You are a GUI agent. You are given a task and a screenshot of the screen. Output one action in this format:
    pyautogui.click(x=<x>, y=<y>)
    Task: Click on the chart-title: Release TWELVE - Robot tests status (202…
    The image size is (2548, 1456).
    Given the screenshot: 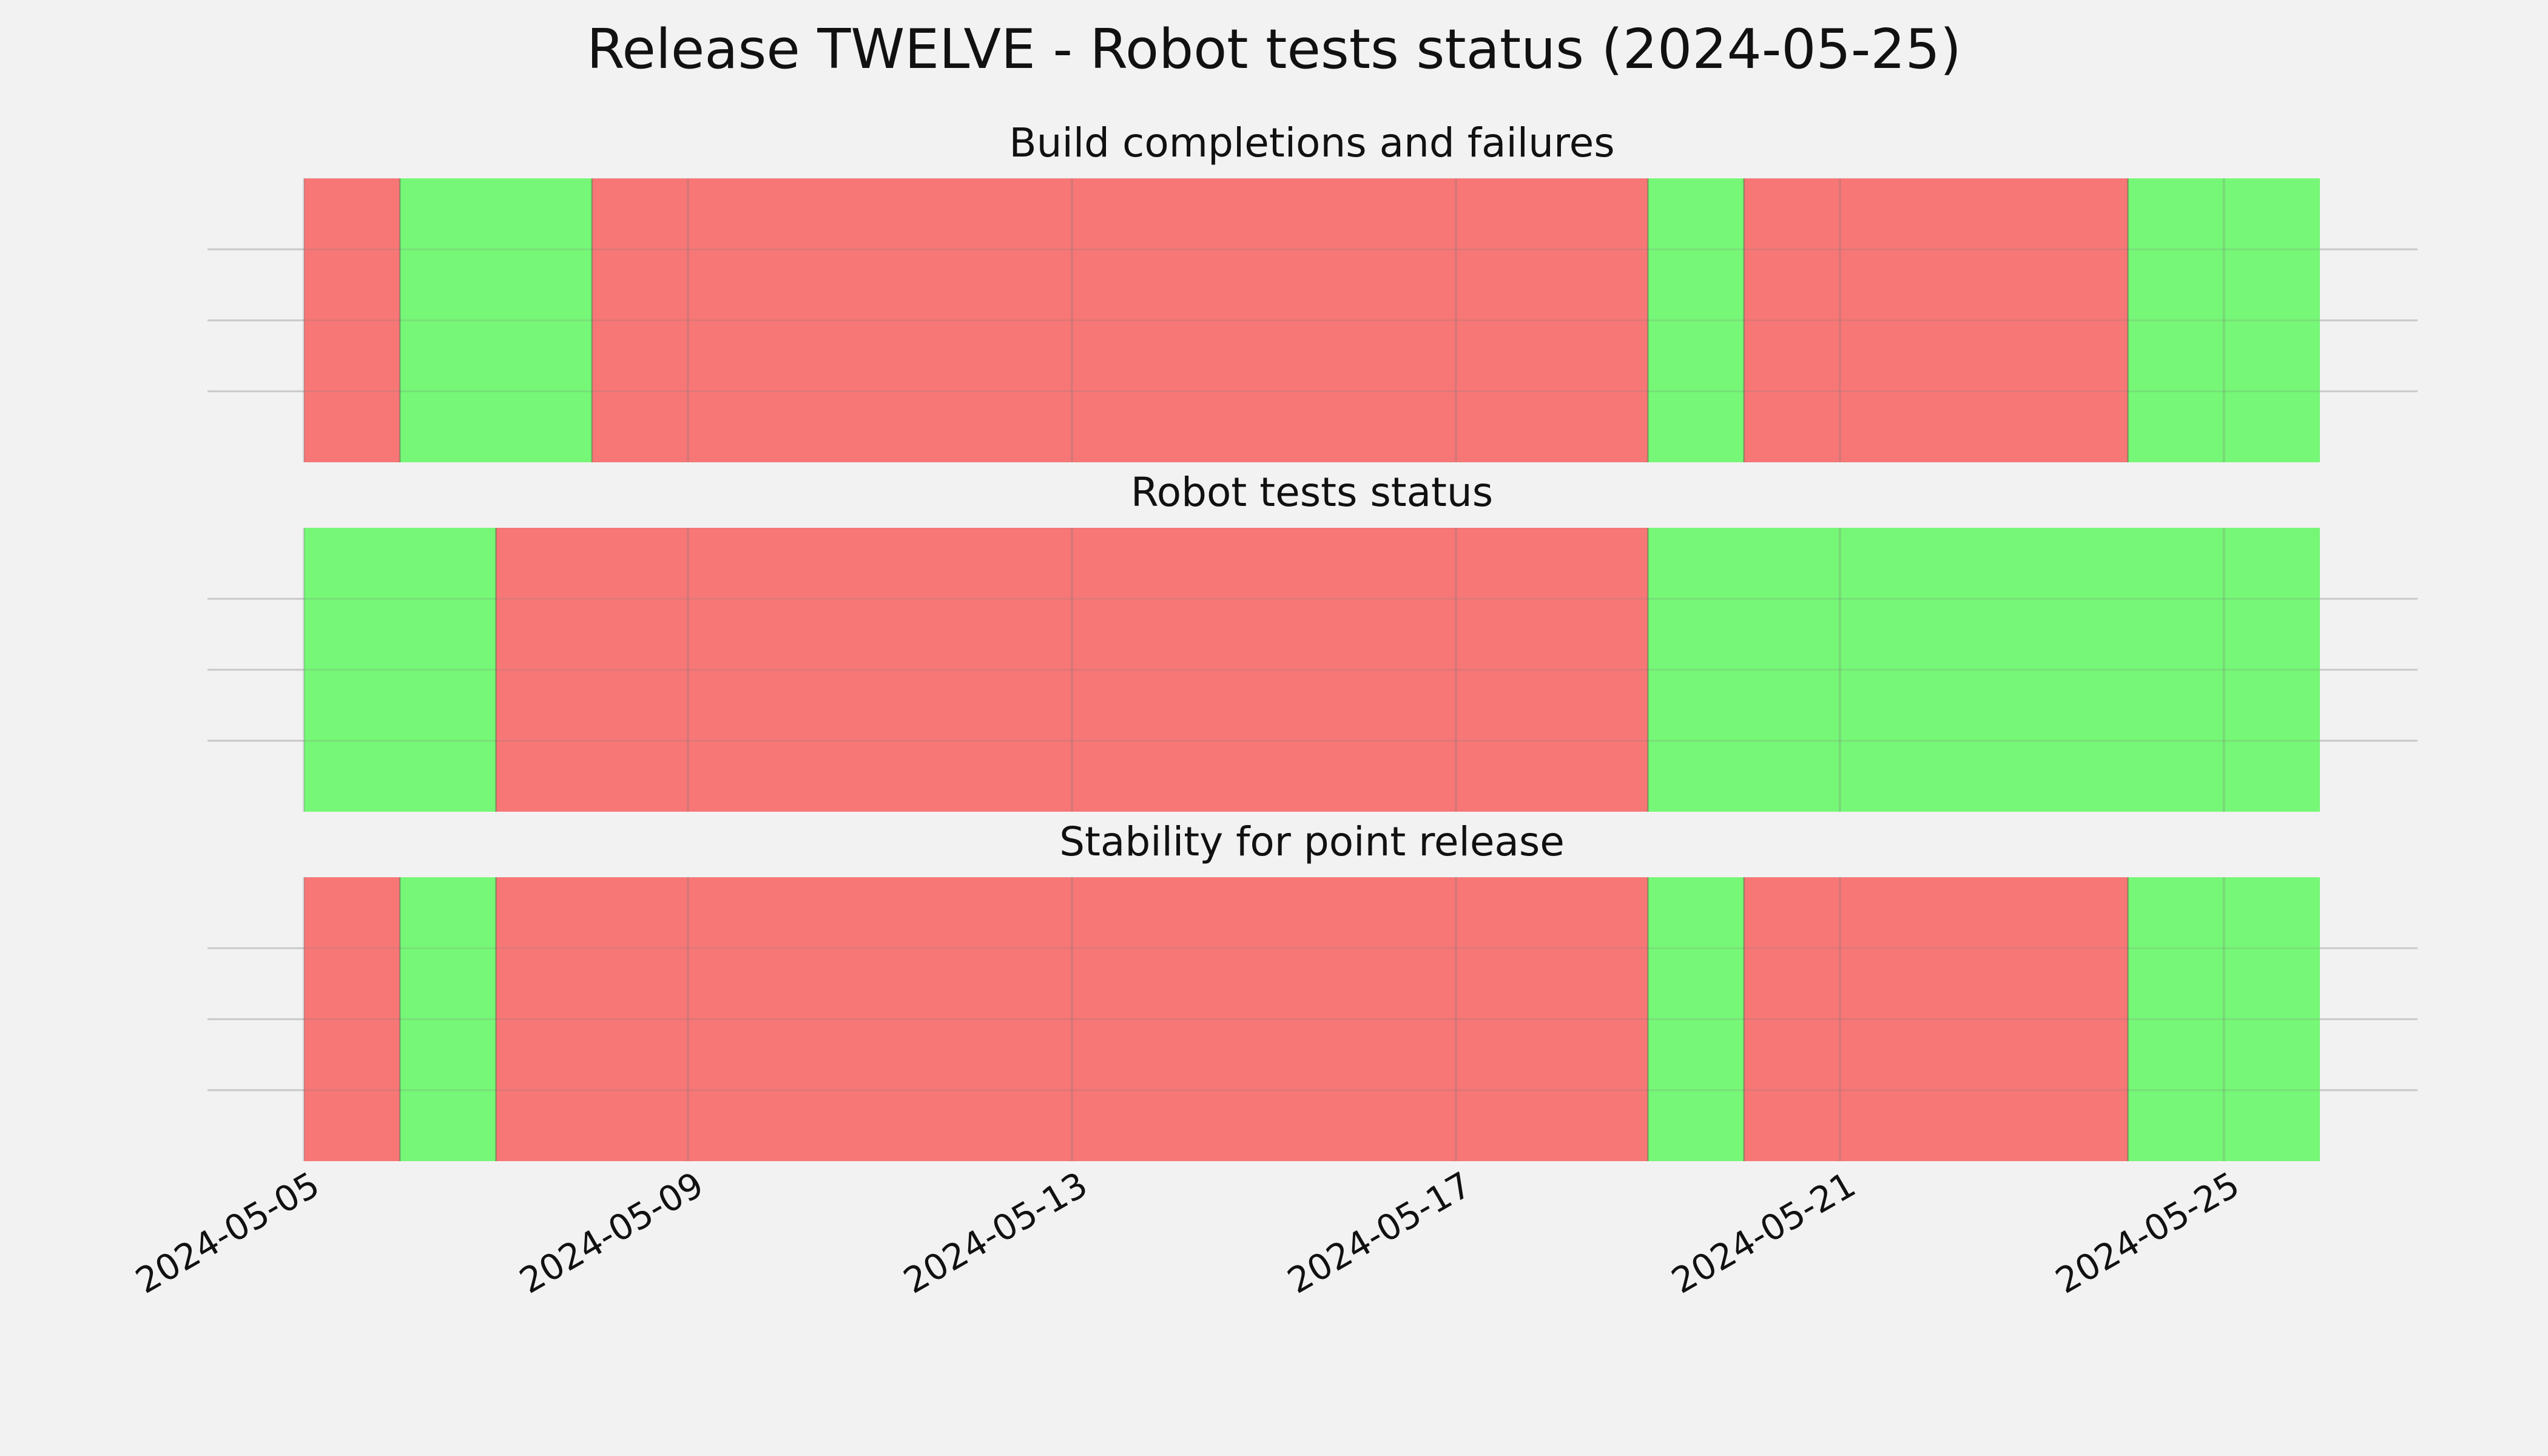 What is the action you would take?
    pyautogui.click(x=1274, y=49)
    